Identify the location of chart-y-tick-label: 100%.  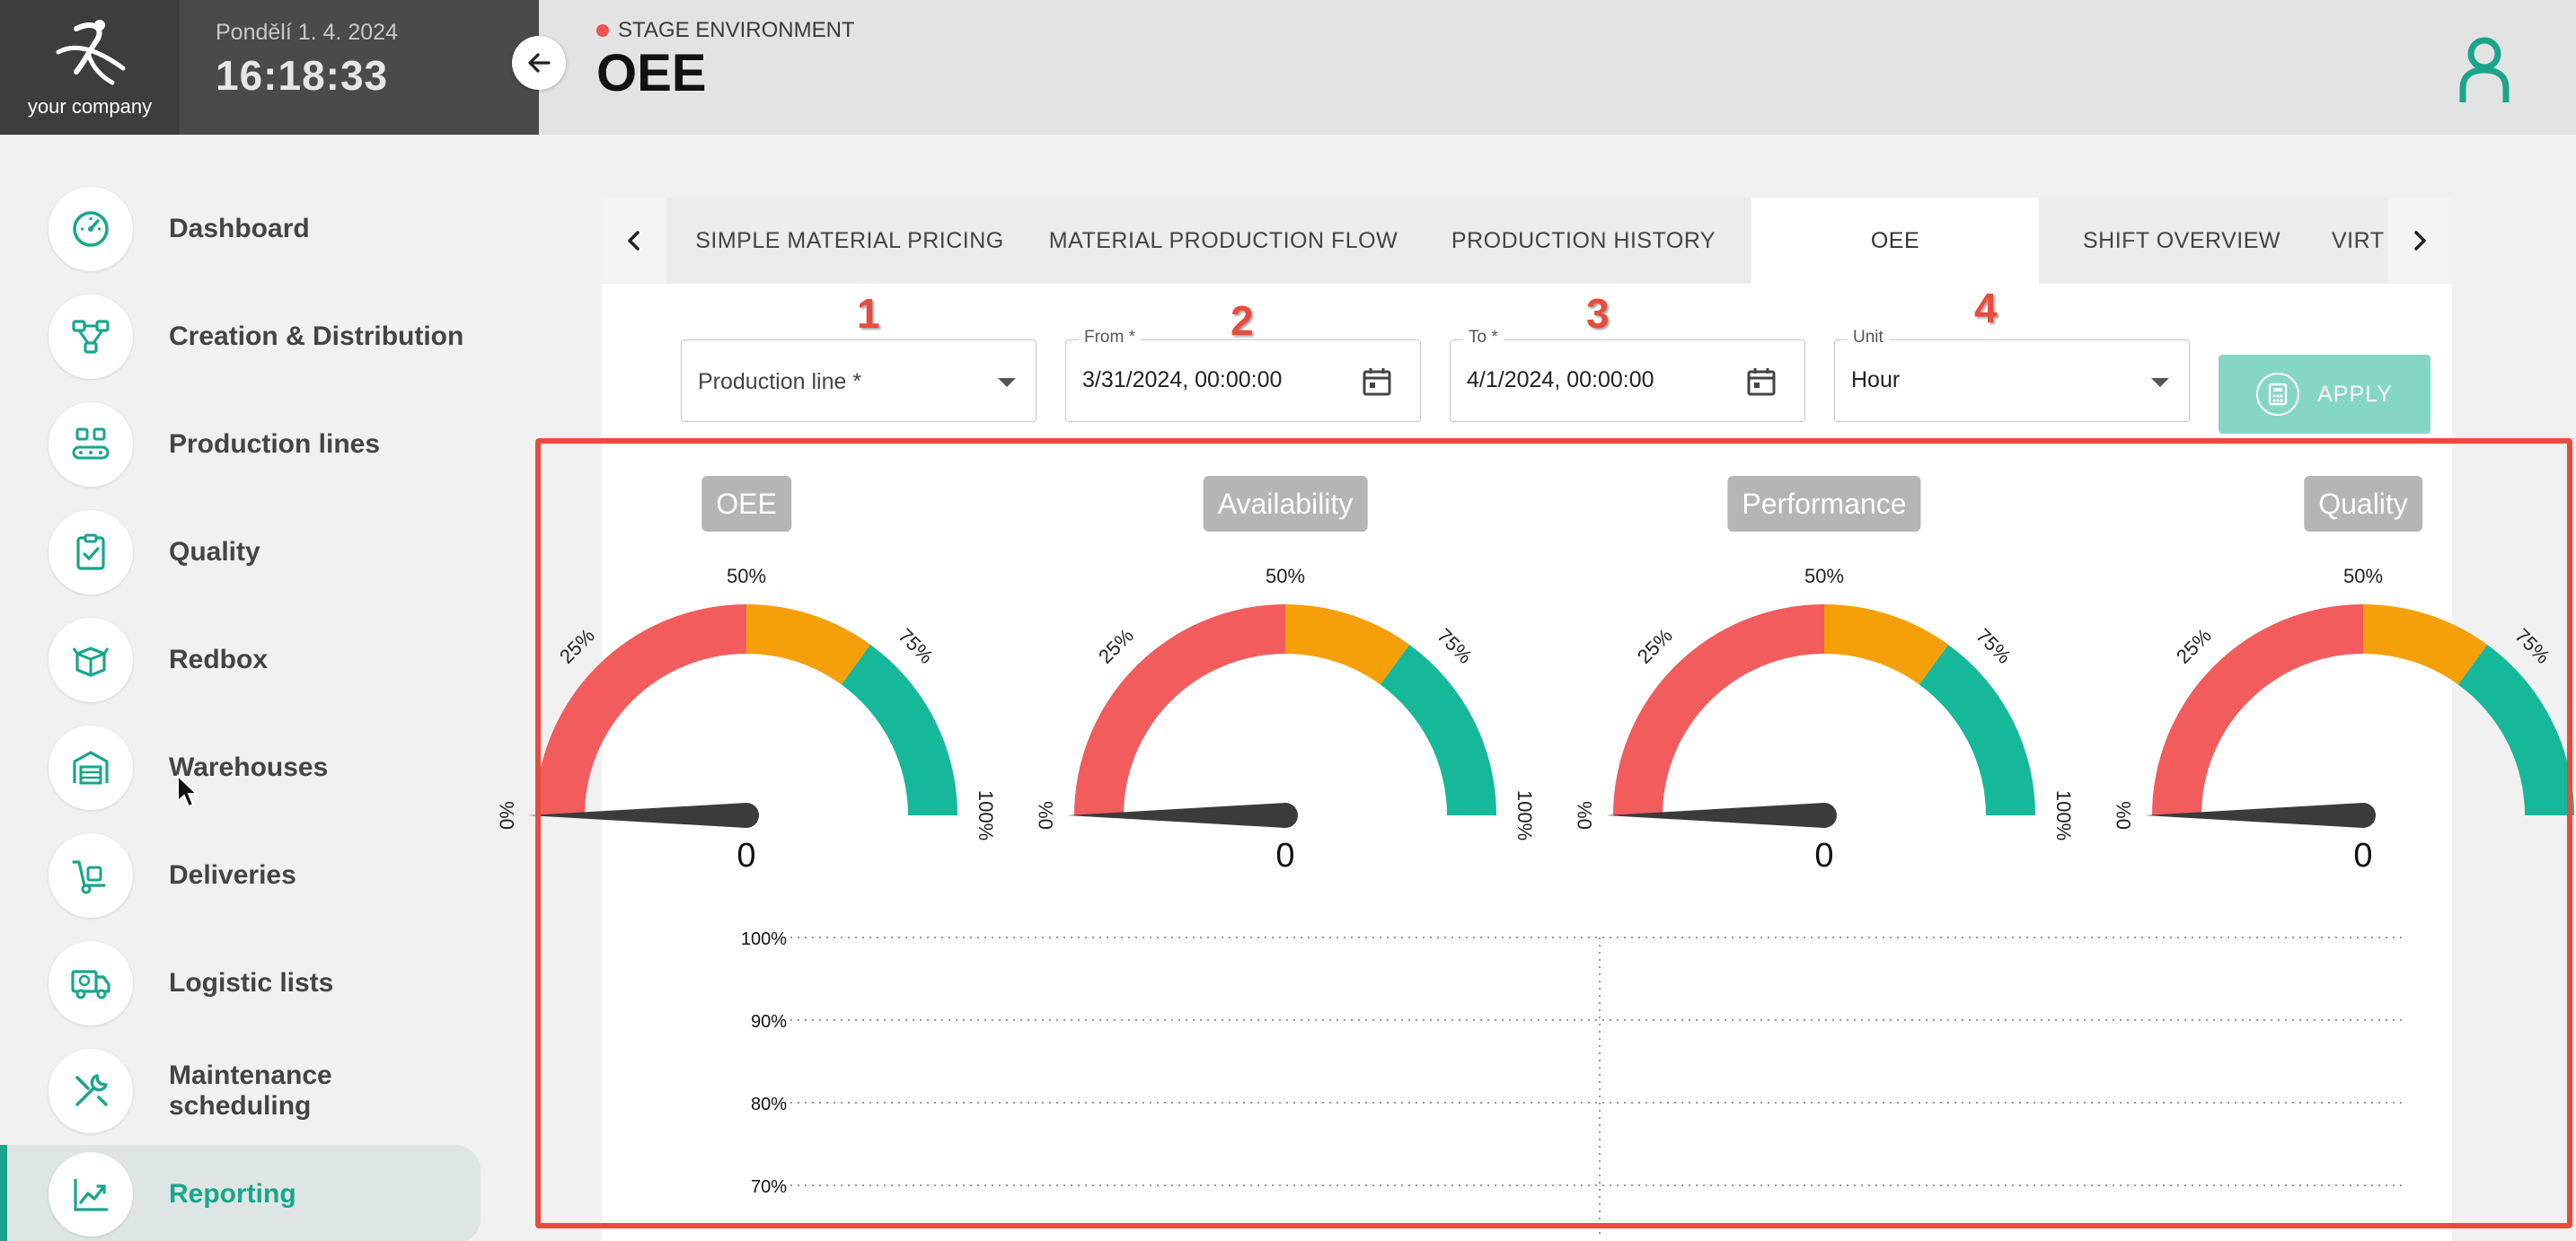
(764, 939).